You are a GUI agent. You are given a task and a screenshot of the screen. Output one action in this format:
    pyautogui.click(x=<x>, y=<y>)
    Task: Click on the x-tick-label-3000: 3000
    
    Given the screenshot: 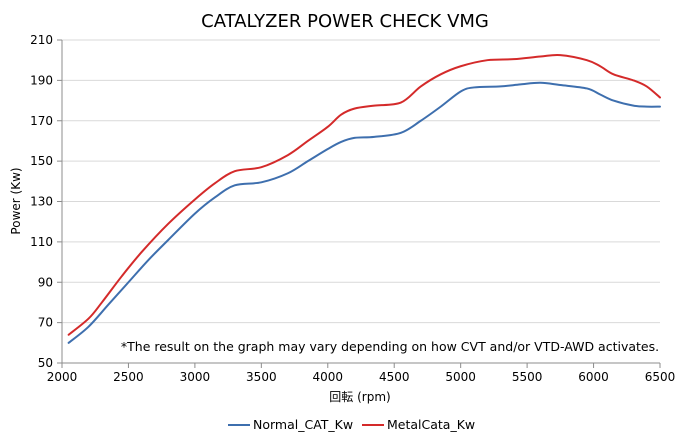 What is the action you would take?
    pyautogui.click(x=195, y=377)
    